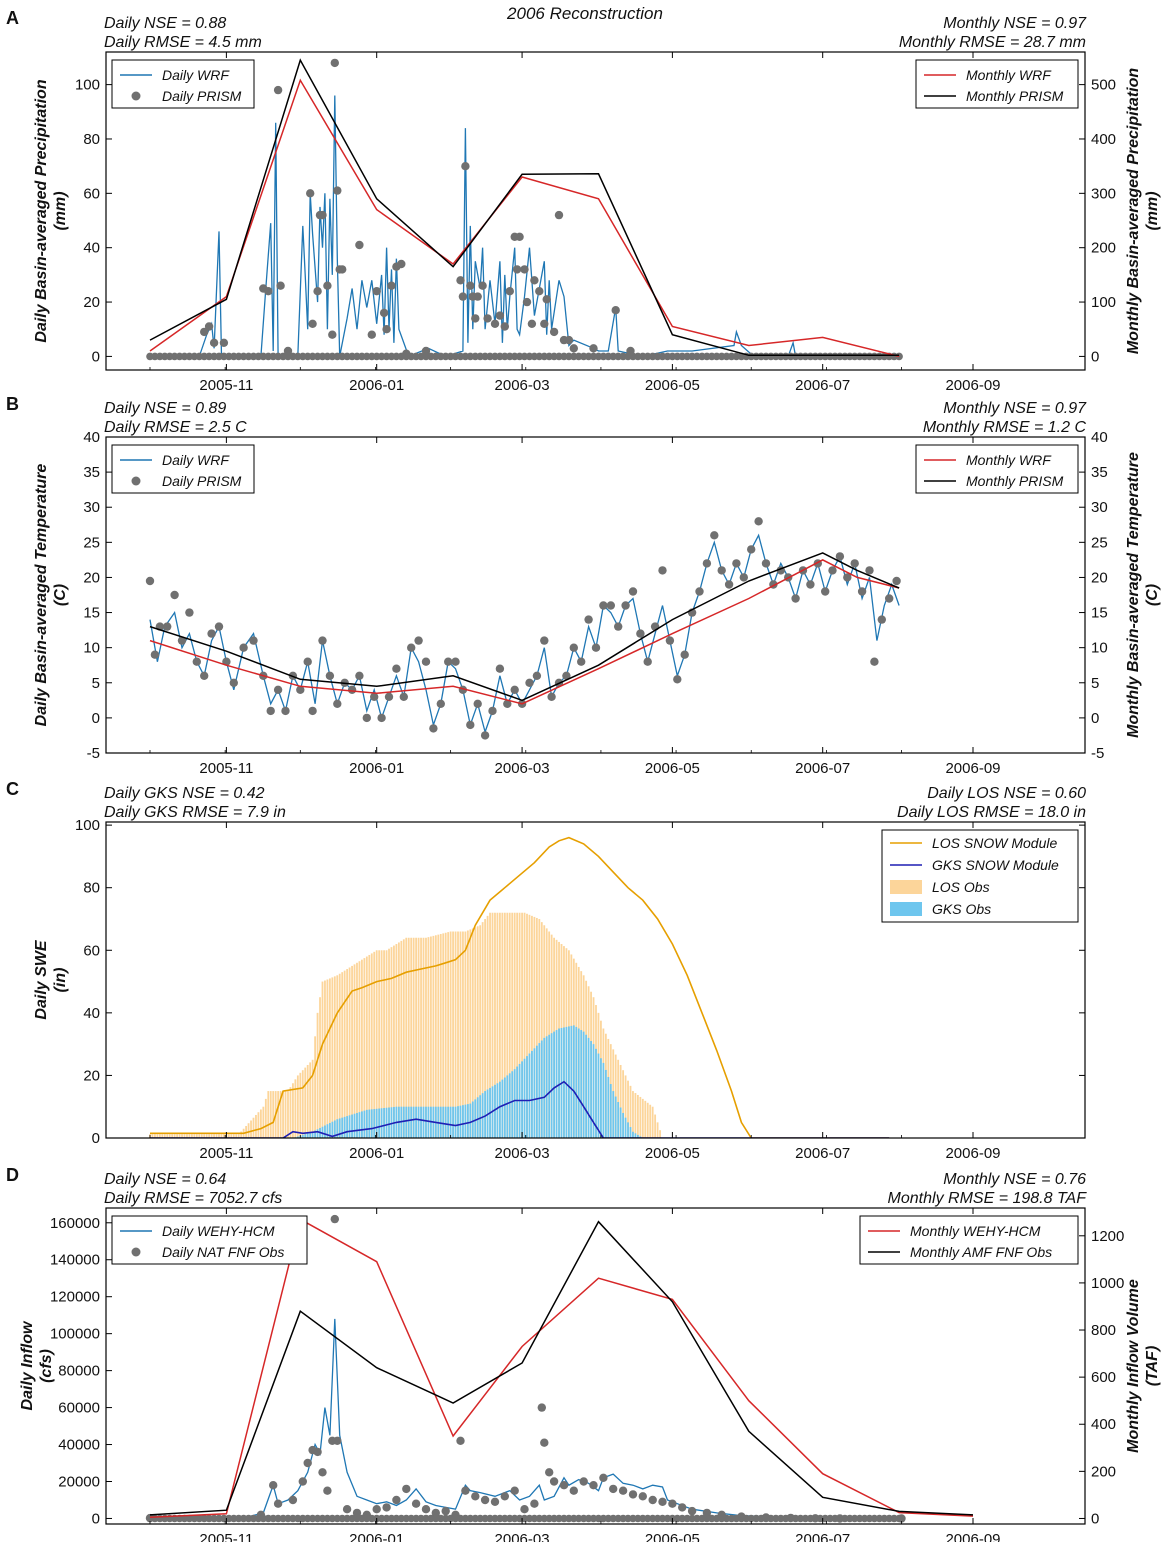 Image resolution: width=1170 pixels, height=1542 pixels. What do you see at coordinates (1107, 1236) in the screenshot?
I see `y-tick-label-right: 1200` at bounding box center [1107, 1236].